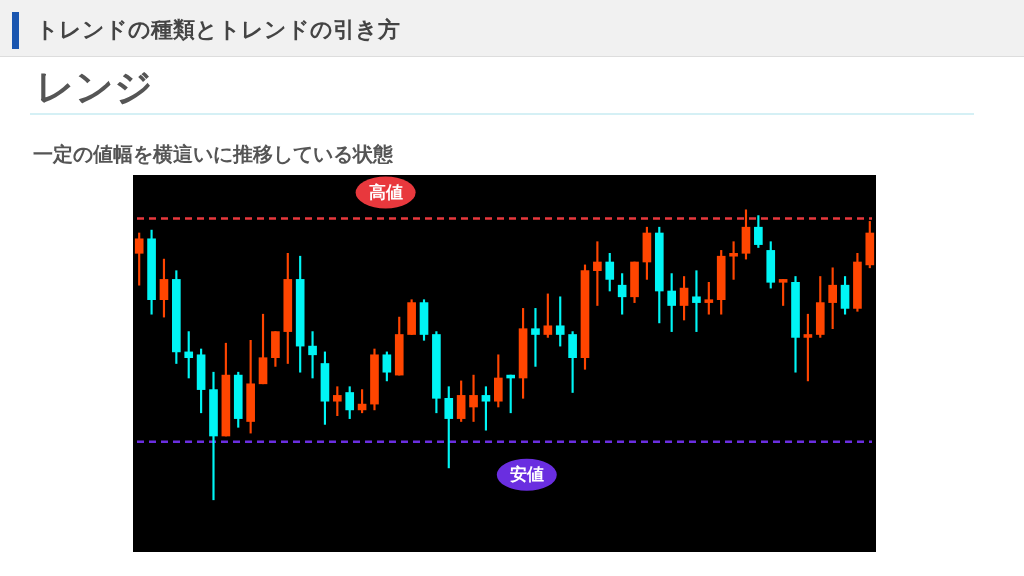 The height and width of the screenshot is (576, 1024). I want to click on ref-line-label: 安値, so click(526, 474).